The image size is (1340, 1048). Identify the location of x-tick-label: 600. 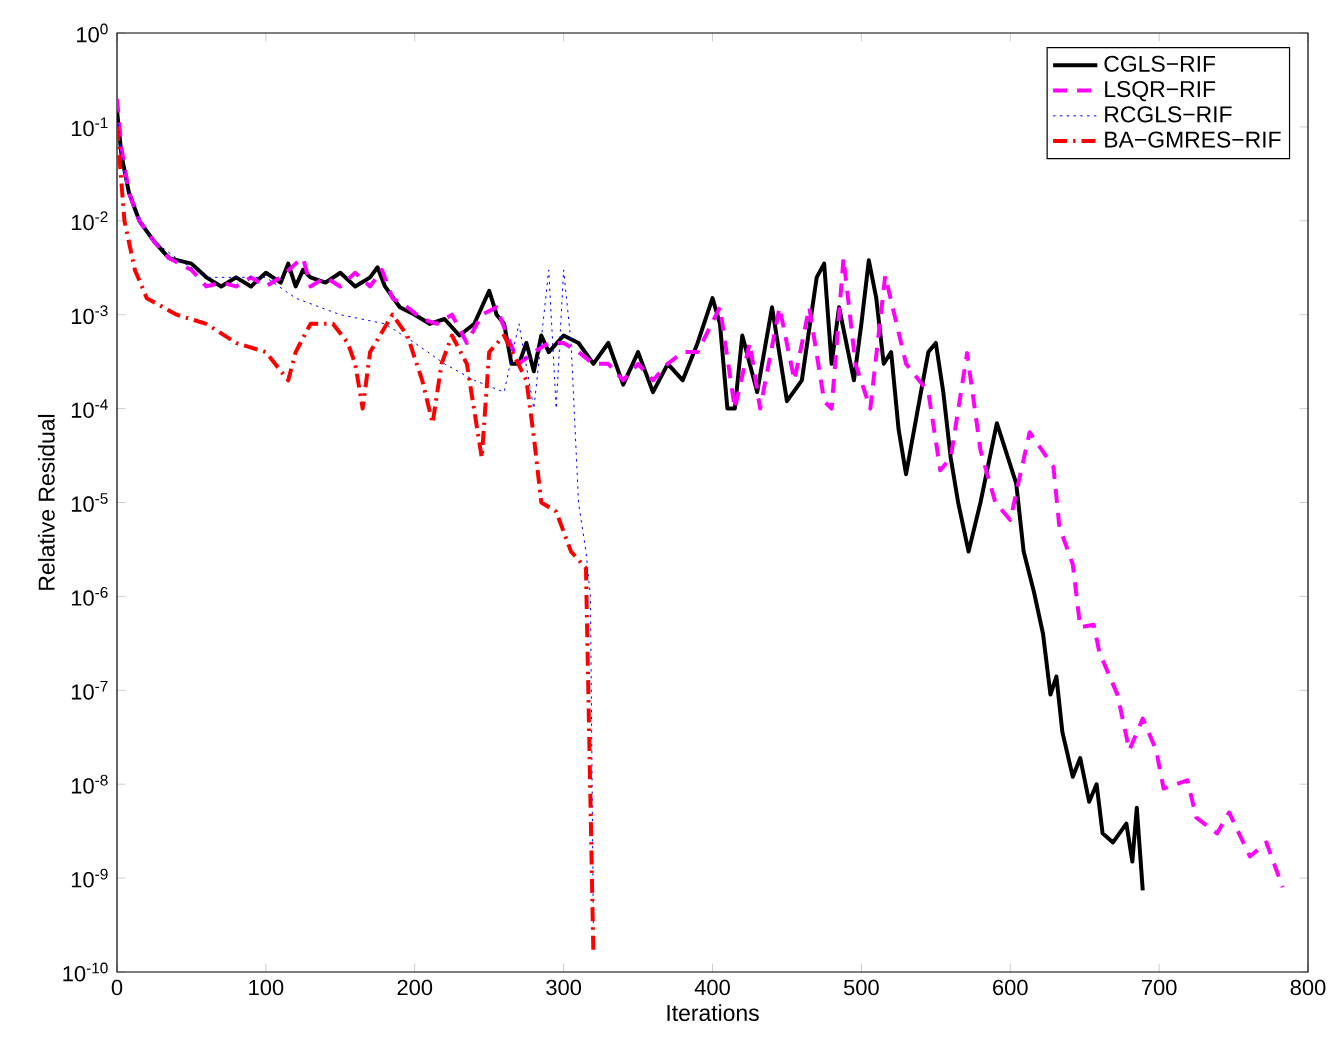
(1010, 987).